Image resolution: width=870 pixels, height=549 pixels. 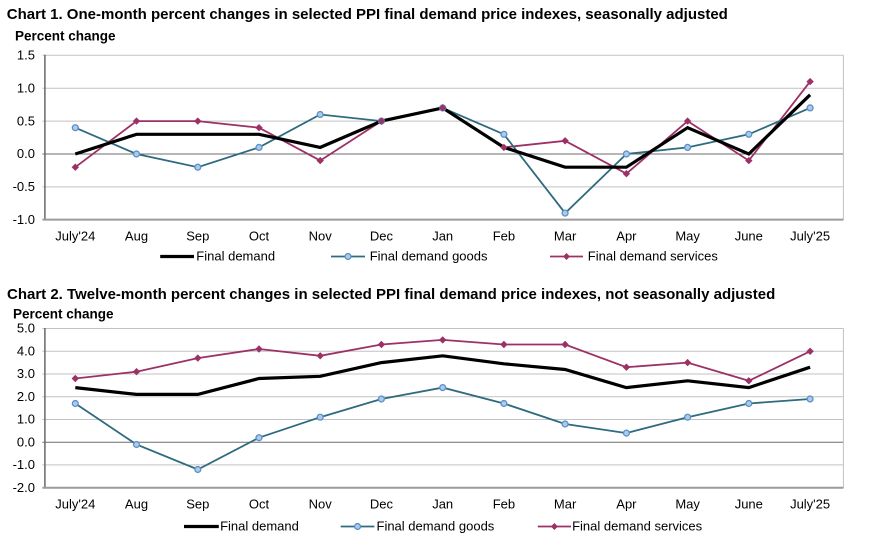 I want to click on svg-text: -2.0, so click(x=24, y=487).